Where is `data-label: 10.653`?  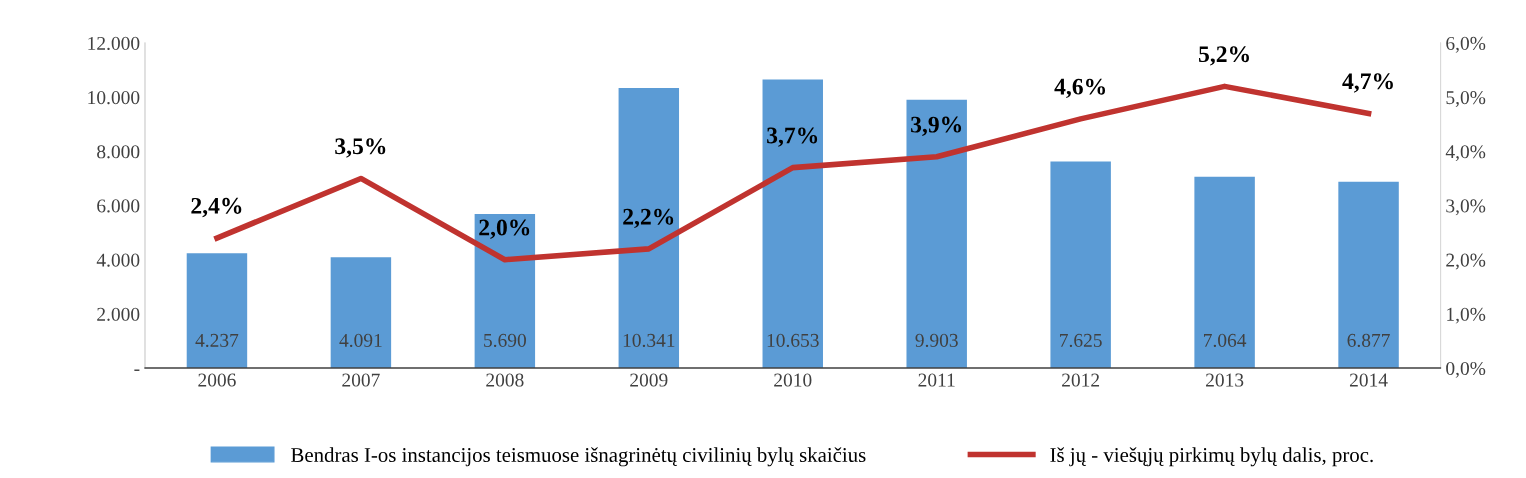 data-label: 10.653 is located at coordinates (793, 340).